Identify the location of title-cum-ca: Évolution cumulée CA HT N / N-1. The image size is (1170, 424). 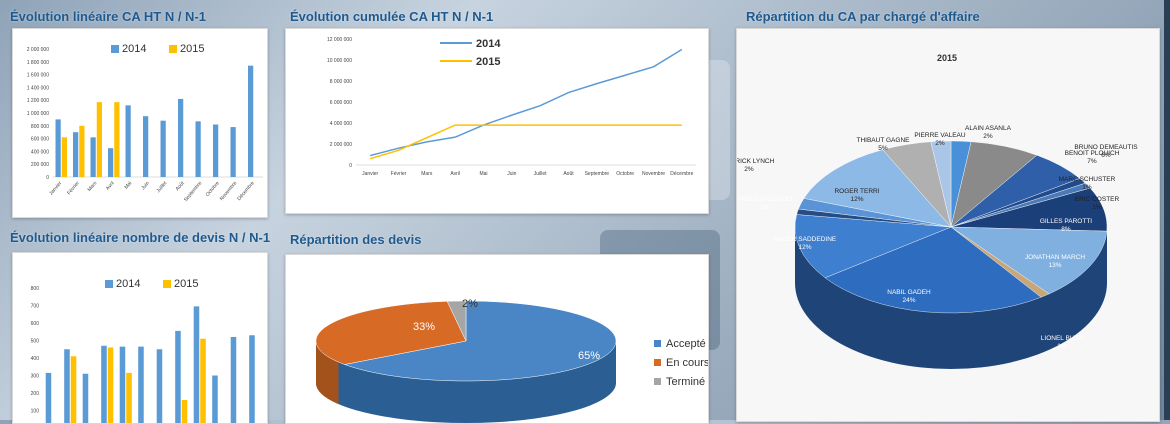
(392, 16).